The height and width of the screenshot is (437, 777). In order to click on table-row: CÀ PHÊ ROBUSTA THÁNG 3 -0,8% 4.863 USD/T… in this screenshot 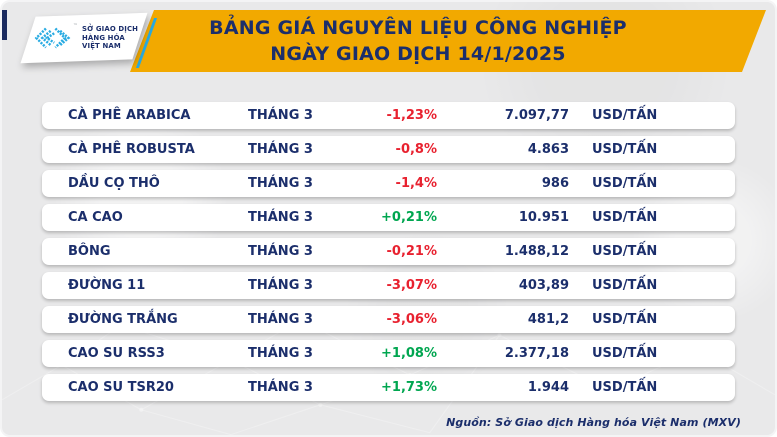, I will do `click(388, 149)`.